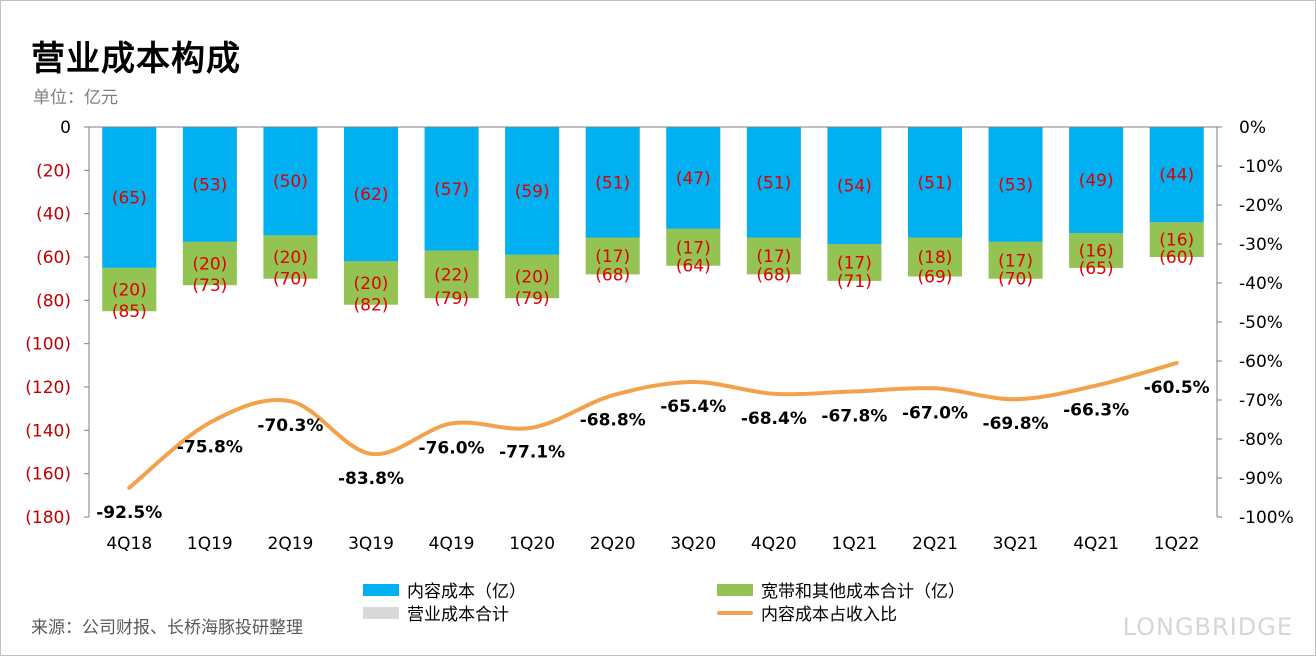 The width and height of the screenshot is (1316, 656). I want to click on y-left-tick-label: (100), so click(48, 345).